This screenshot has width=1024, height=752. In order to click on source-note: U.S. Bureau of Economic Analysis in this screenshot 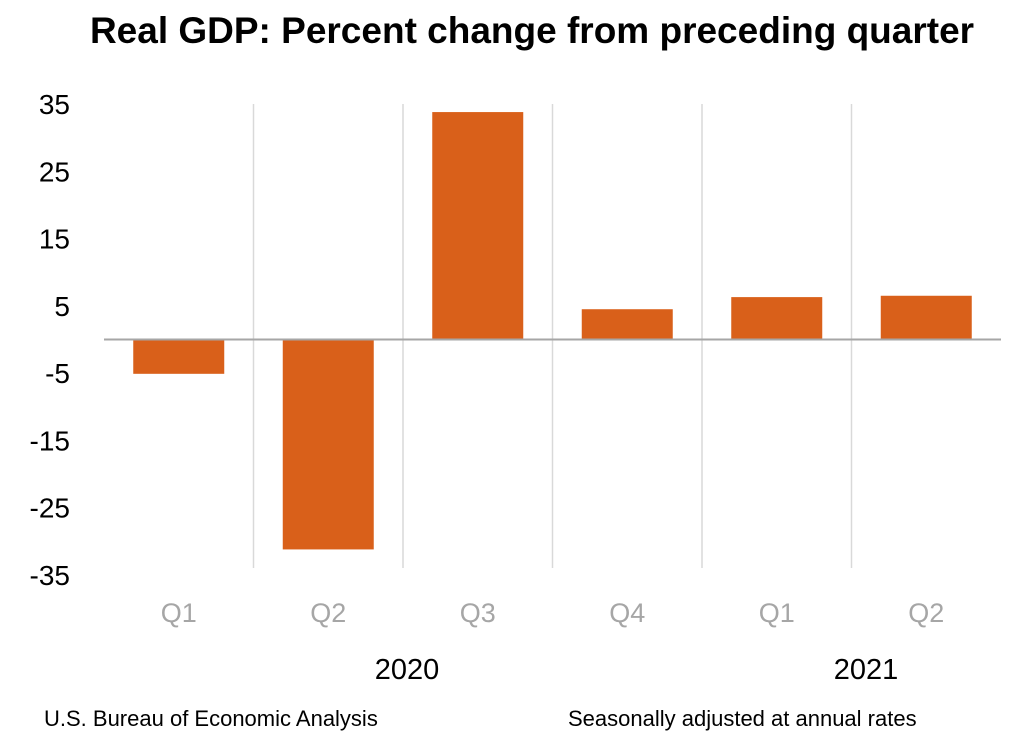, I will do `click(211, 718)`.